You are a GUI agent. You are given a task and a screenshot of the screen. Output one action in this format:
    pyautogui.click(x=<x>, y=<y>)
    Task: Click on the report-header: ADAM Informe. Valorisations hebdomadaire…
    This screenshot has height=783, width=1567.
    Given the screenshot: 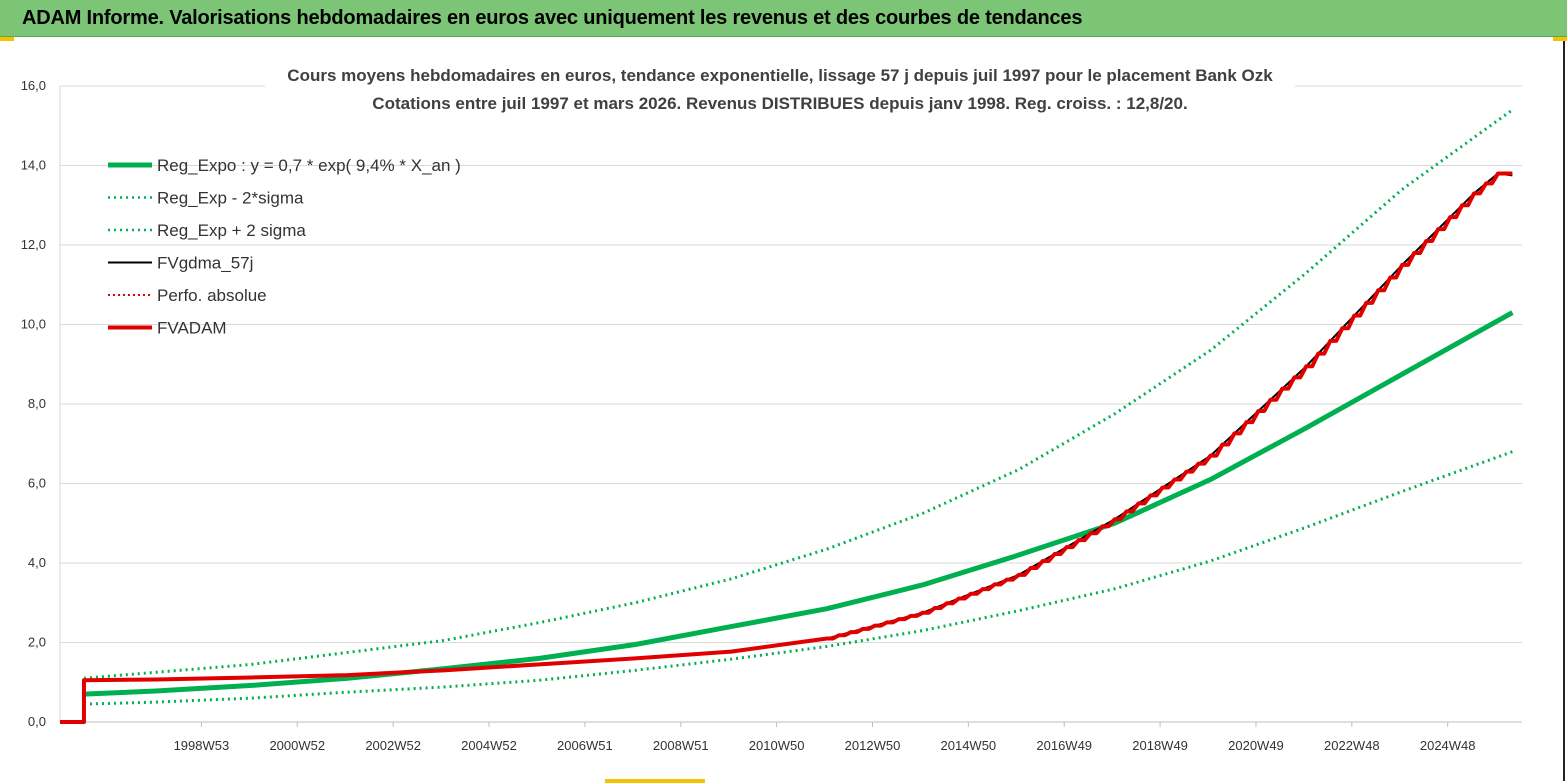 What is the action you would take?
    pyautogui.click(x=783, y=18)
    